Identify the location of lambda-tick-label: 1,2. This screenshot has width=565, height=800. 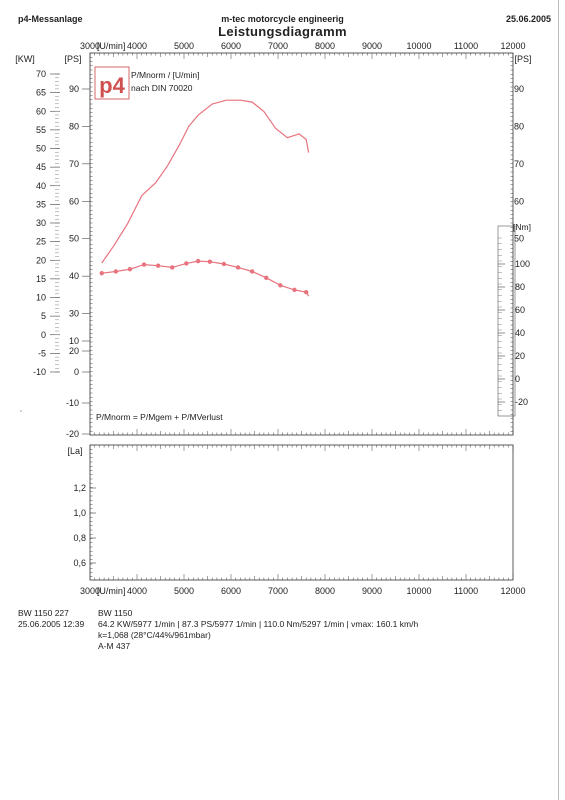
(79, 488).